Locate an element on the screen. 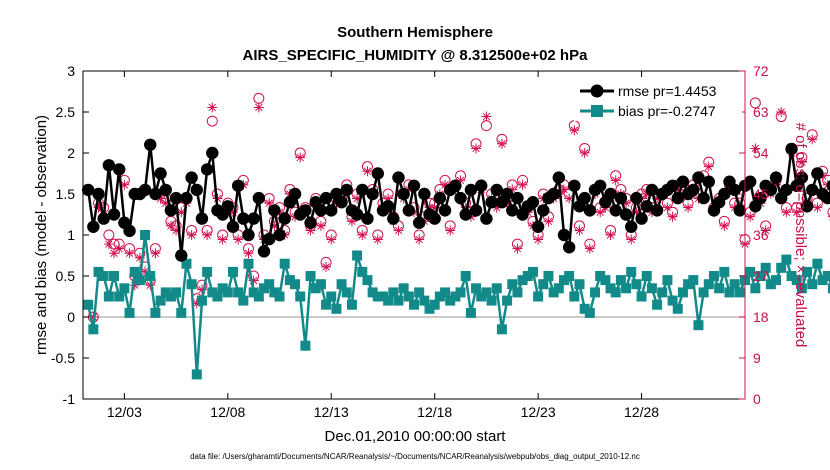  right-tick-label: 27 is located at coordinates (761, 276).